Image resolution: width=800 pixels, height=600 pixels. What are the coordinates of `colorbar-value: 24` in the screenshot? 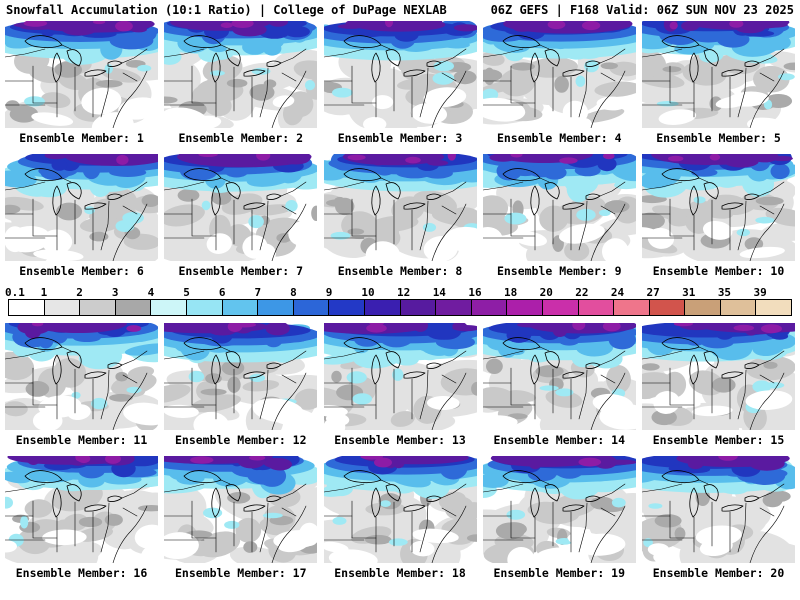 It's located at (617, 292).